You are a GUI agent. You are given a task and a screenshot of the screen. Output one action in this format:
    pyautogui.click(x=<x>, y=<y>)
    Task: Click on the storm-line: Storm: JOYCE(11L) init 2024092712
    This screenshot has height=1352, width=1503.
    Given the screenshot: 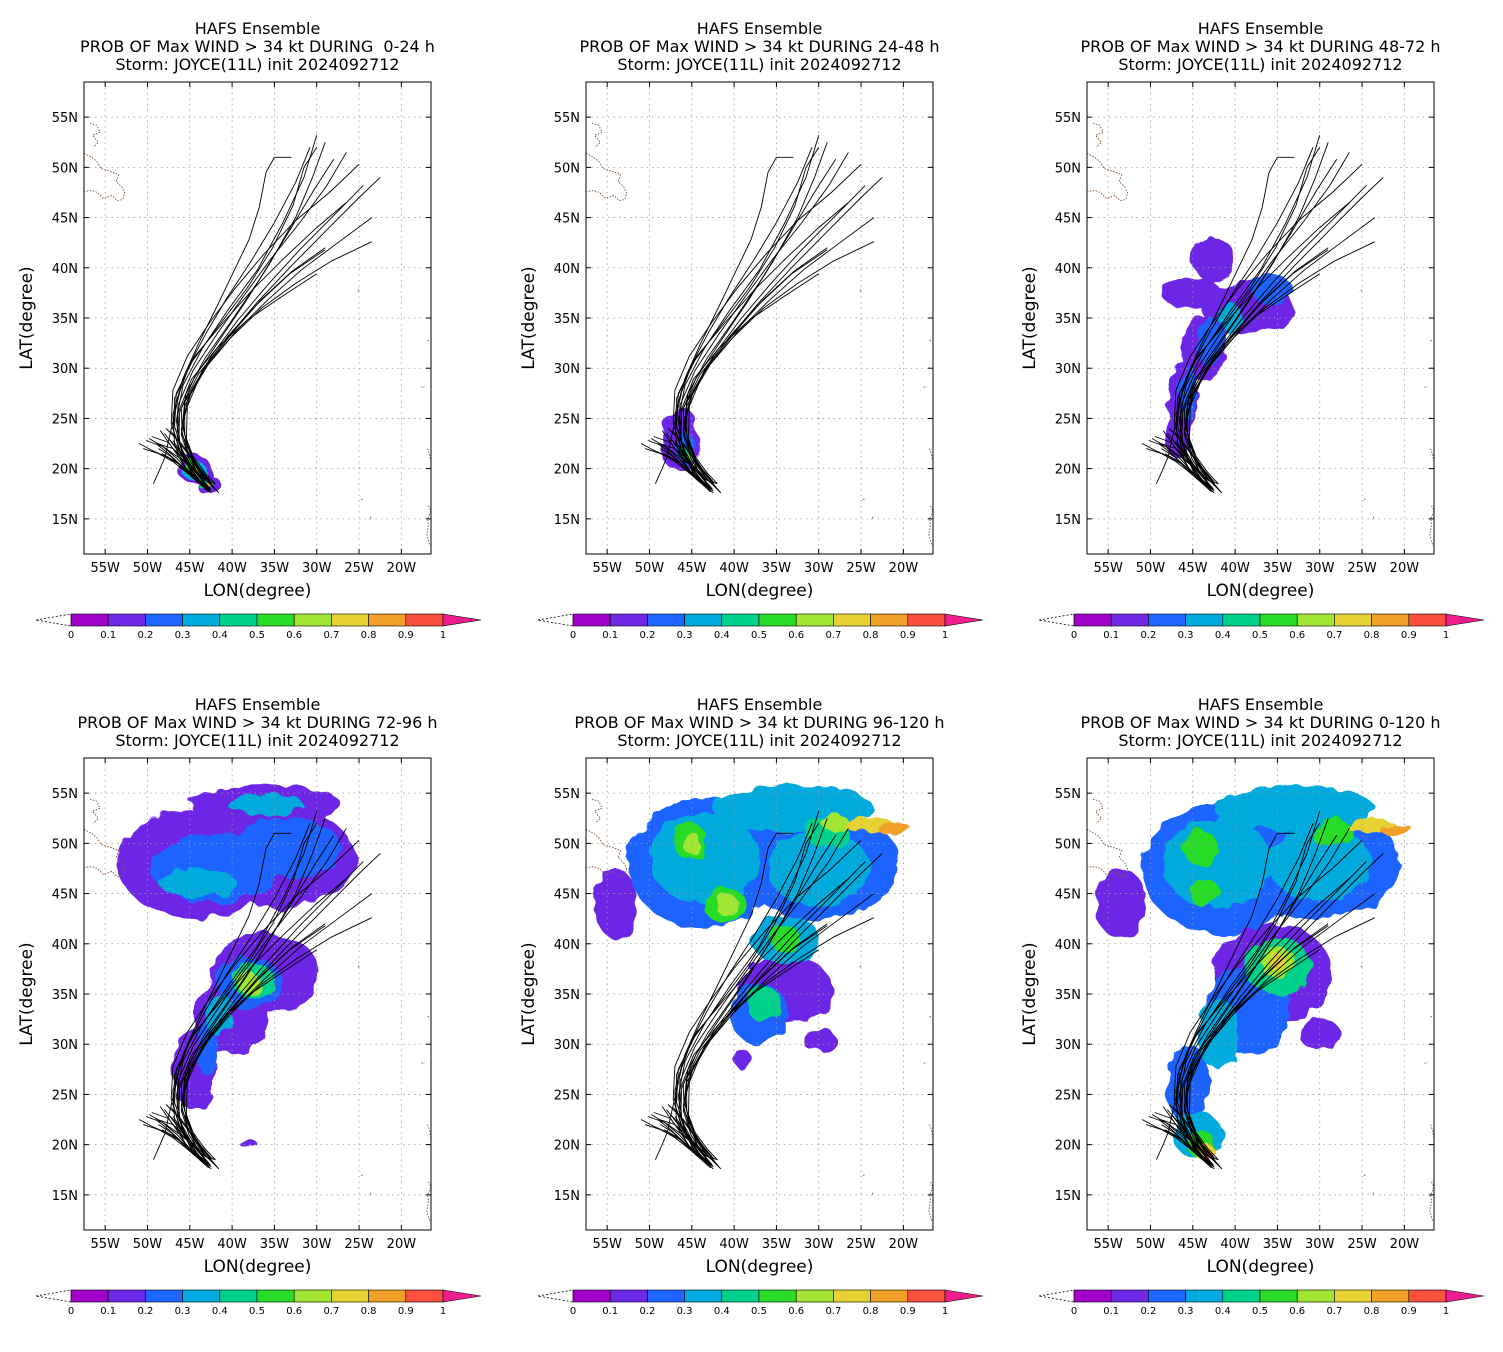 What is the action you would take?
    pyautogui.click(x=1260, y=64)
    